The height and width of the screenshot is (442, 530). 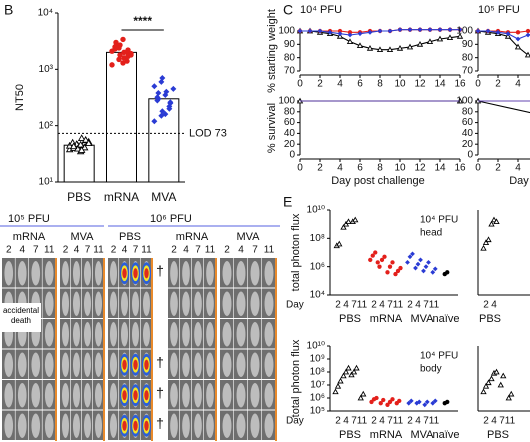 What do you see at coordinates (79, 197) in the screenshot?
I see `x-tick-label: PBS` at bounding box center [79, 197].